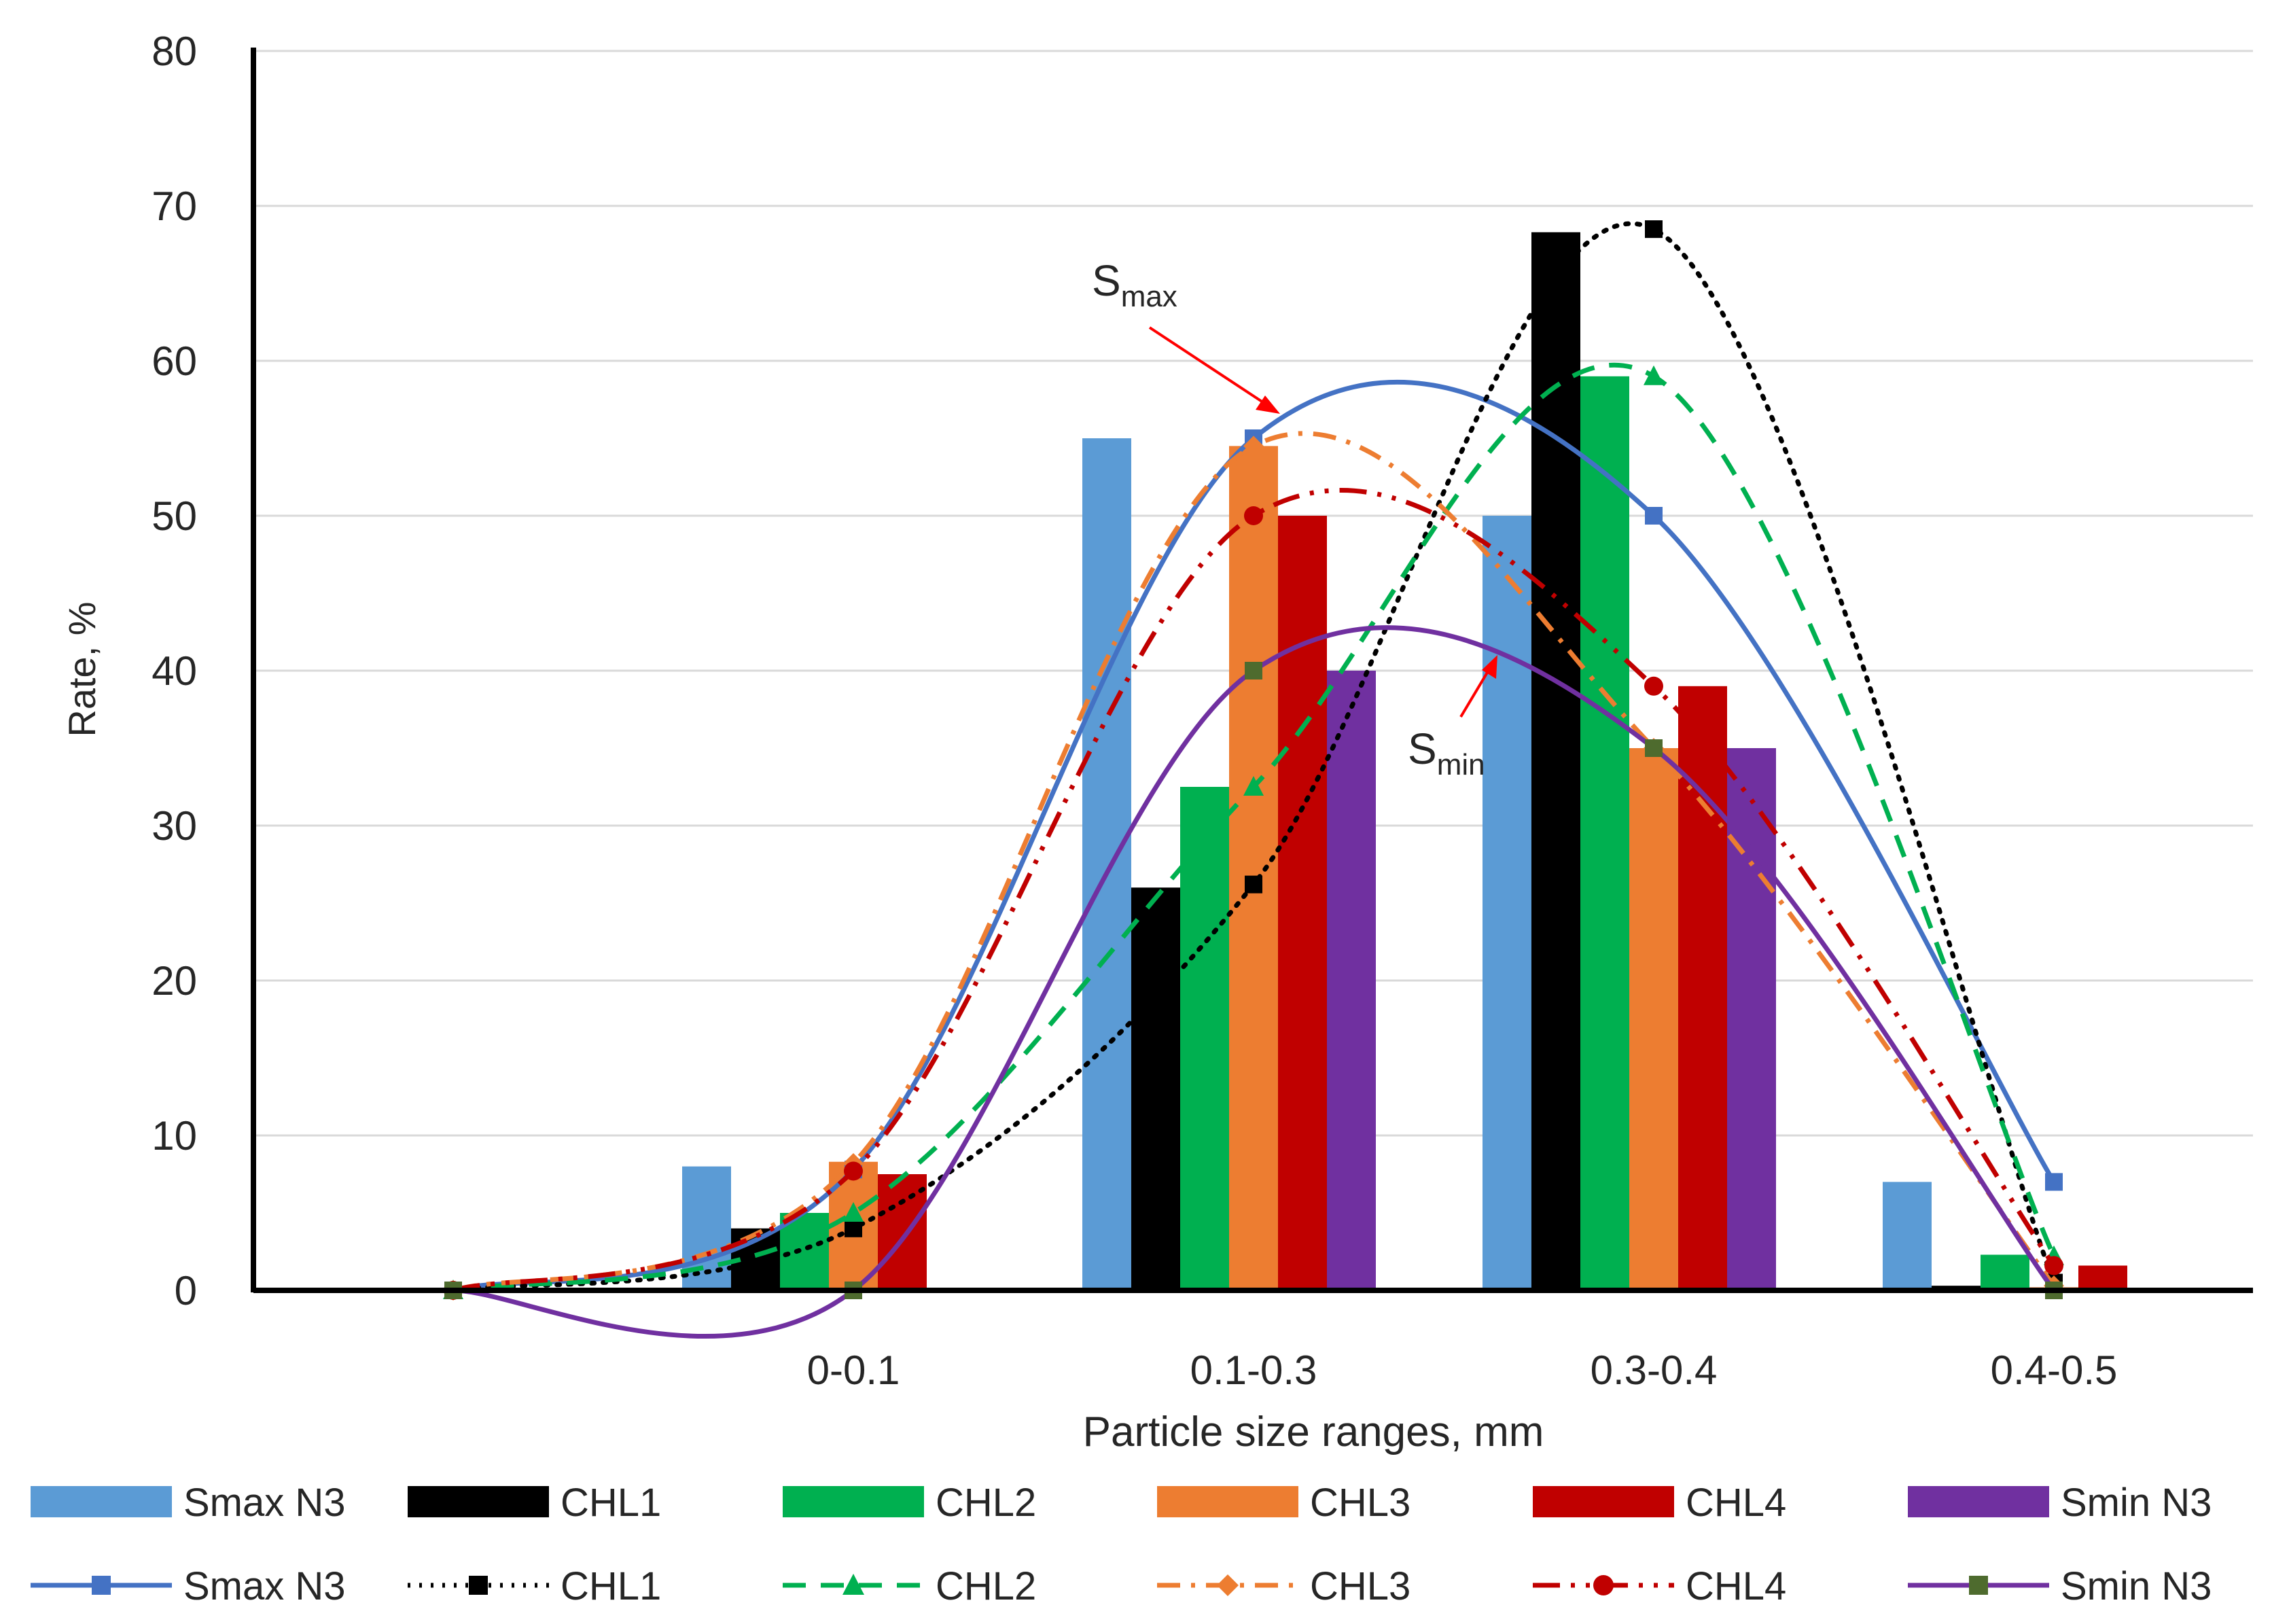 This screenshot has width=2272, height=1624. I want to click on y-tick-label: 50, so click(174, 516).